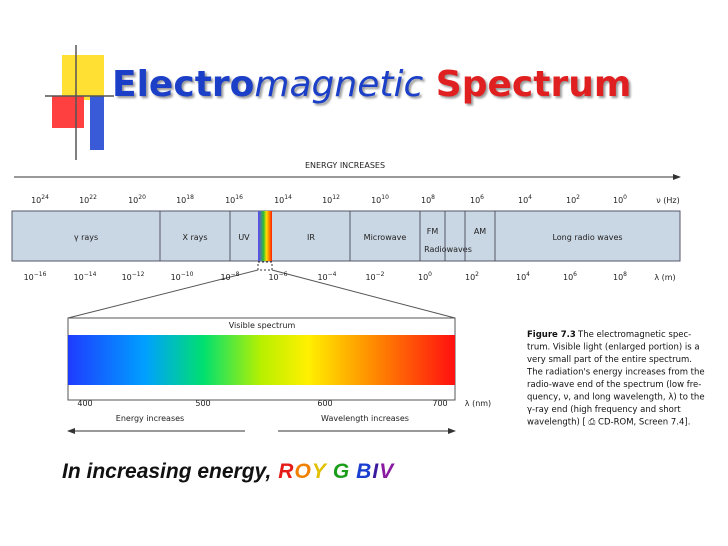 Image resolution: width=728 pixels, height=546 pixels. I want to click on frequency-label: 1018, so click(185, 199).